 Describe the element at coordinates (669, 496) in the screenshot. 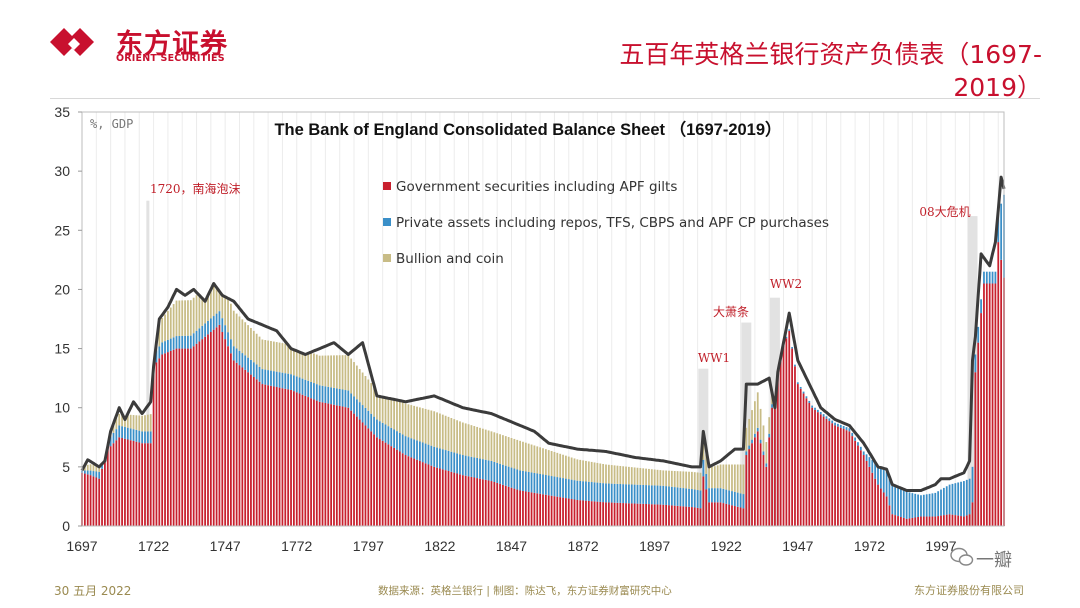

I see `private-bar-1902` at that location.